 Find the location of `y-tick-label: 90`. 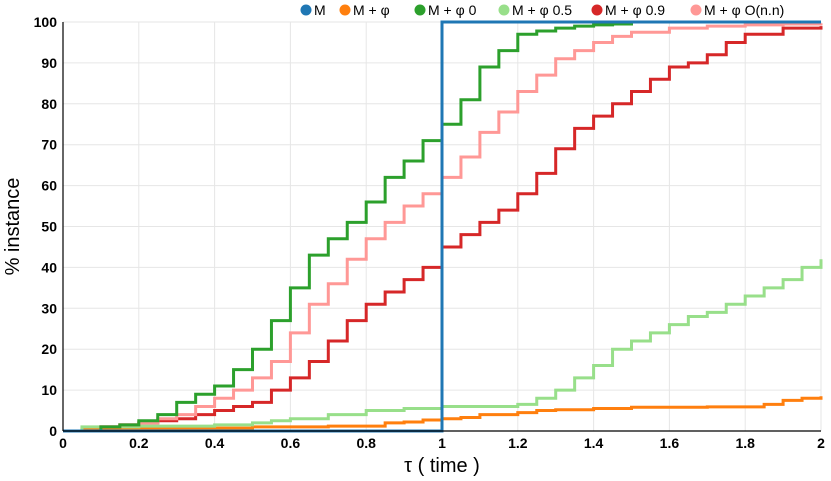

y-tick-label: 90 is located at coordinates (49, 63).